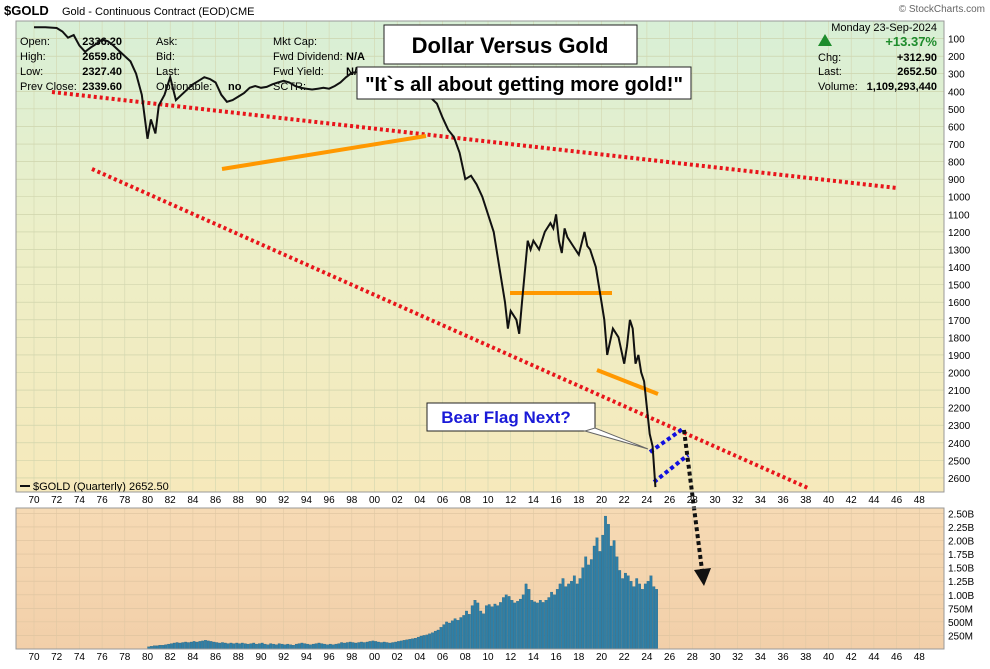 The height and width of the screenshot is (669, 990). Describe the element at coordinates (148, 500) in the screenshot. I see `x-tick-label: 80` at that location.